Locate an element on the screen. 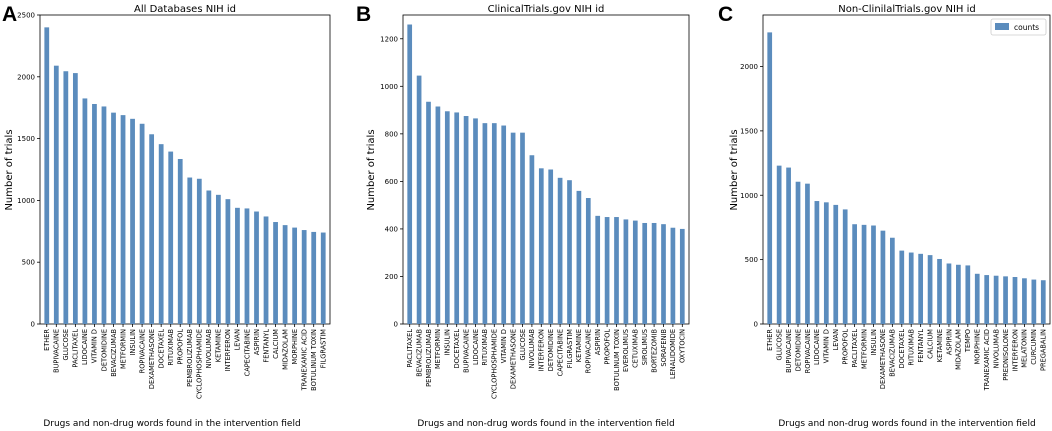 Image resolution: width=1052 pixels, height=431 pixels. x-tick-label: PACLITAXEL is located at coordinates (855, 348).